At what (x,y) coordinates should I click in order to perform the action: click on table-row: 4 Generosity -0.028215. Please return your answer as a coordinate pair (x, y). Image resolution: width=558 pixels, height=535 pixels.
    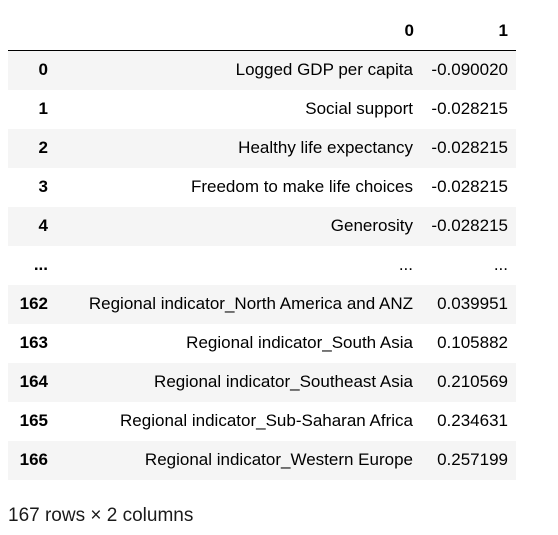
    Looking at the image, I should click on (262, 226).